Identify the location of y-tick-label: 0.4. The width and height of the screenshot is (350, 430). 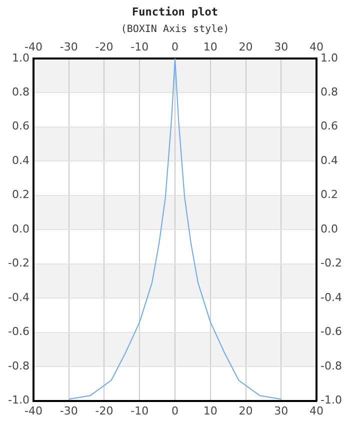
(21, 160).